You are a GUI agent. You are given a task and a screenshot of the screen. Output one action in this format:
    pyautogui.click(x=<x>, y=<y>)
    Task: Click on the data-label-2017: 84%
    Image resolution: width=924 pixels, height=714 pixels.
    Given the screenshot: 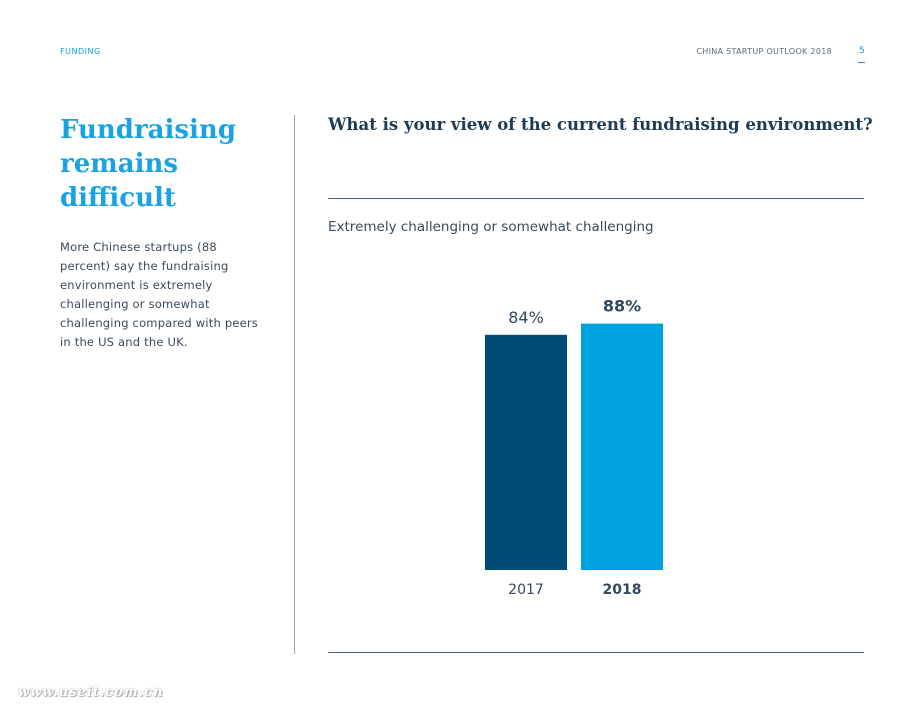 What is the action you would take?
    pyautogui.click(x=526, y=317)
    